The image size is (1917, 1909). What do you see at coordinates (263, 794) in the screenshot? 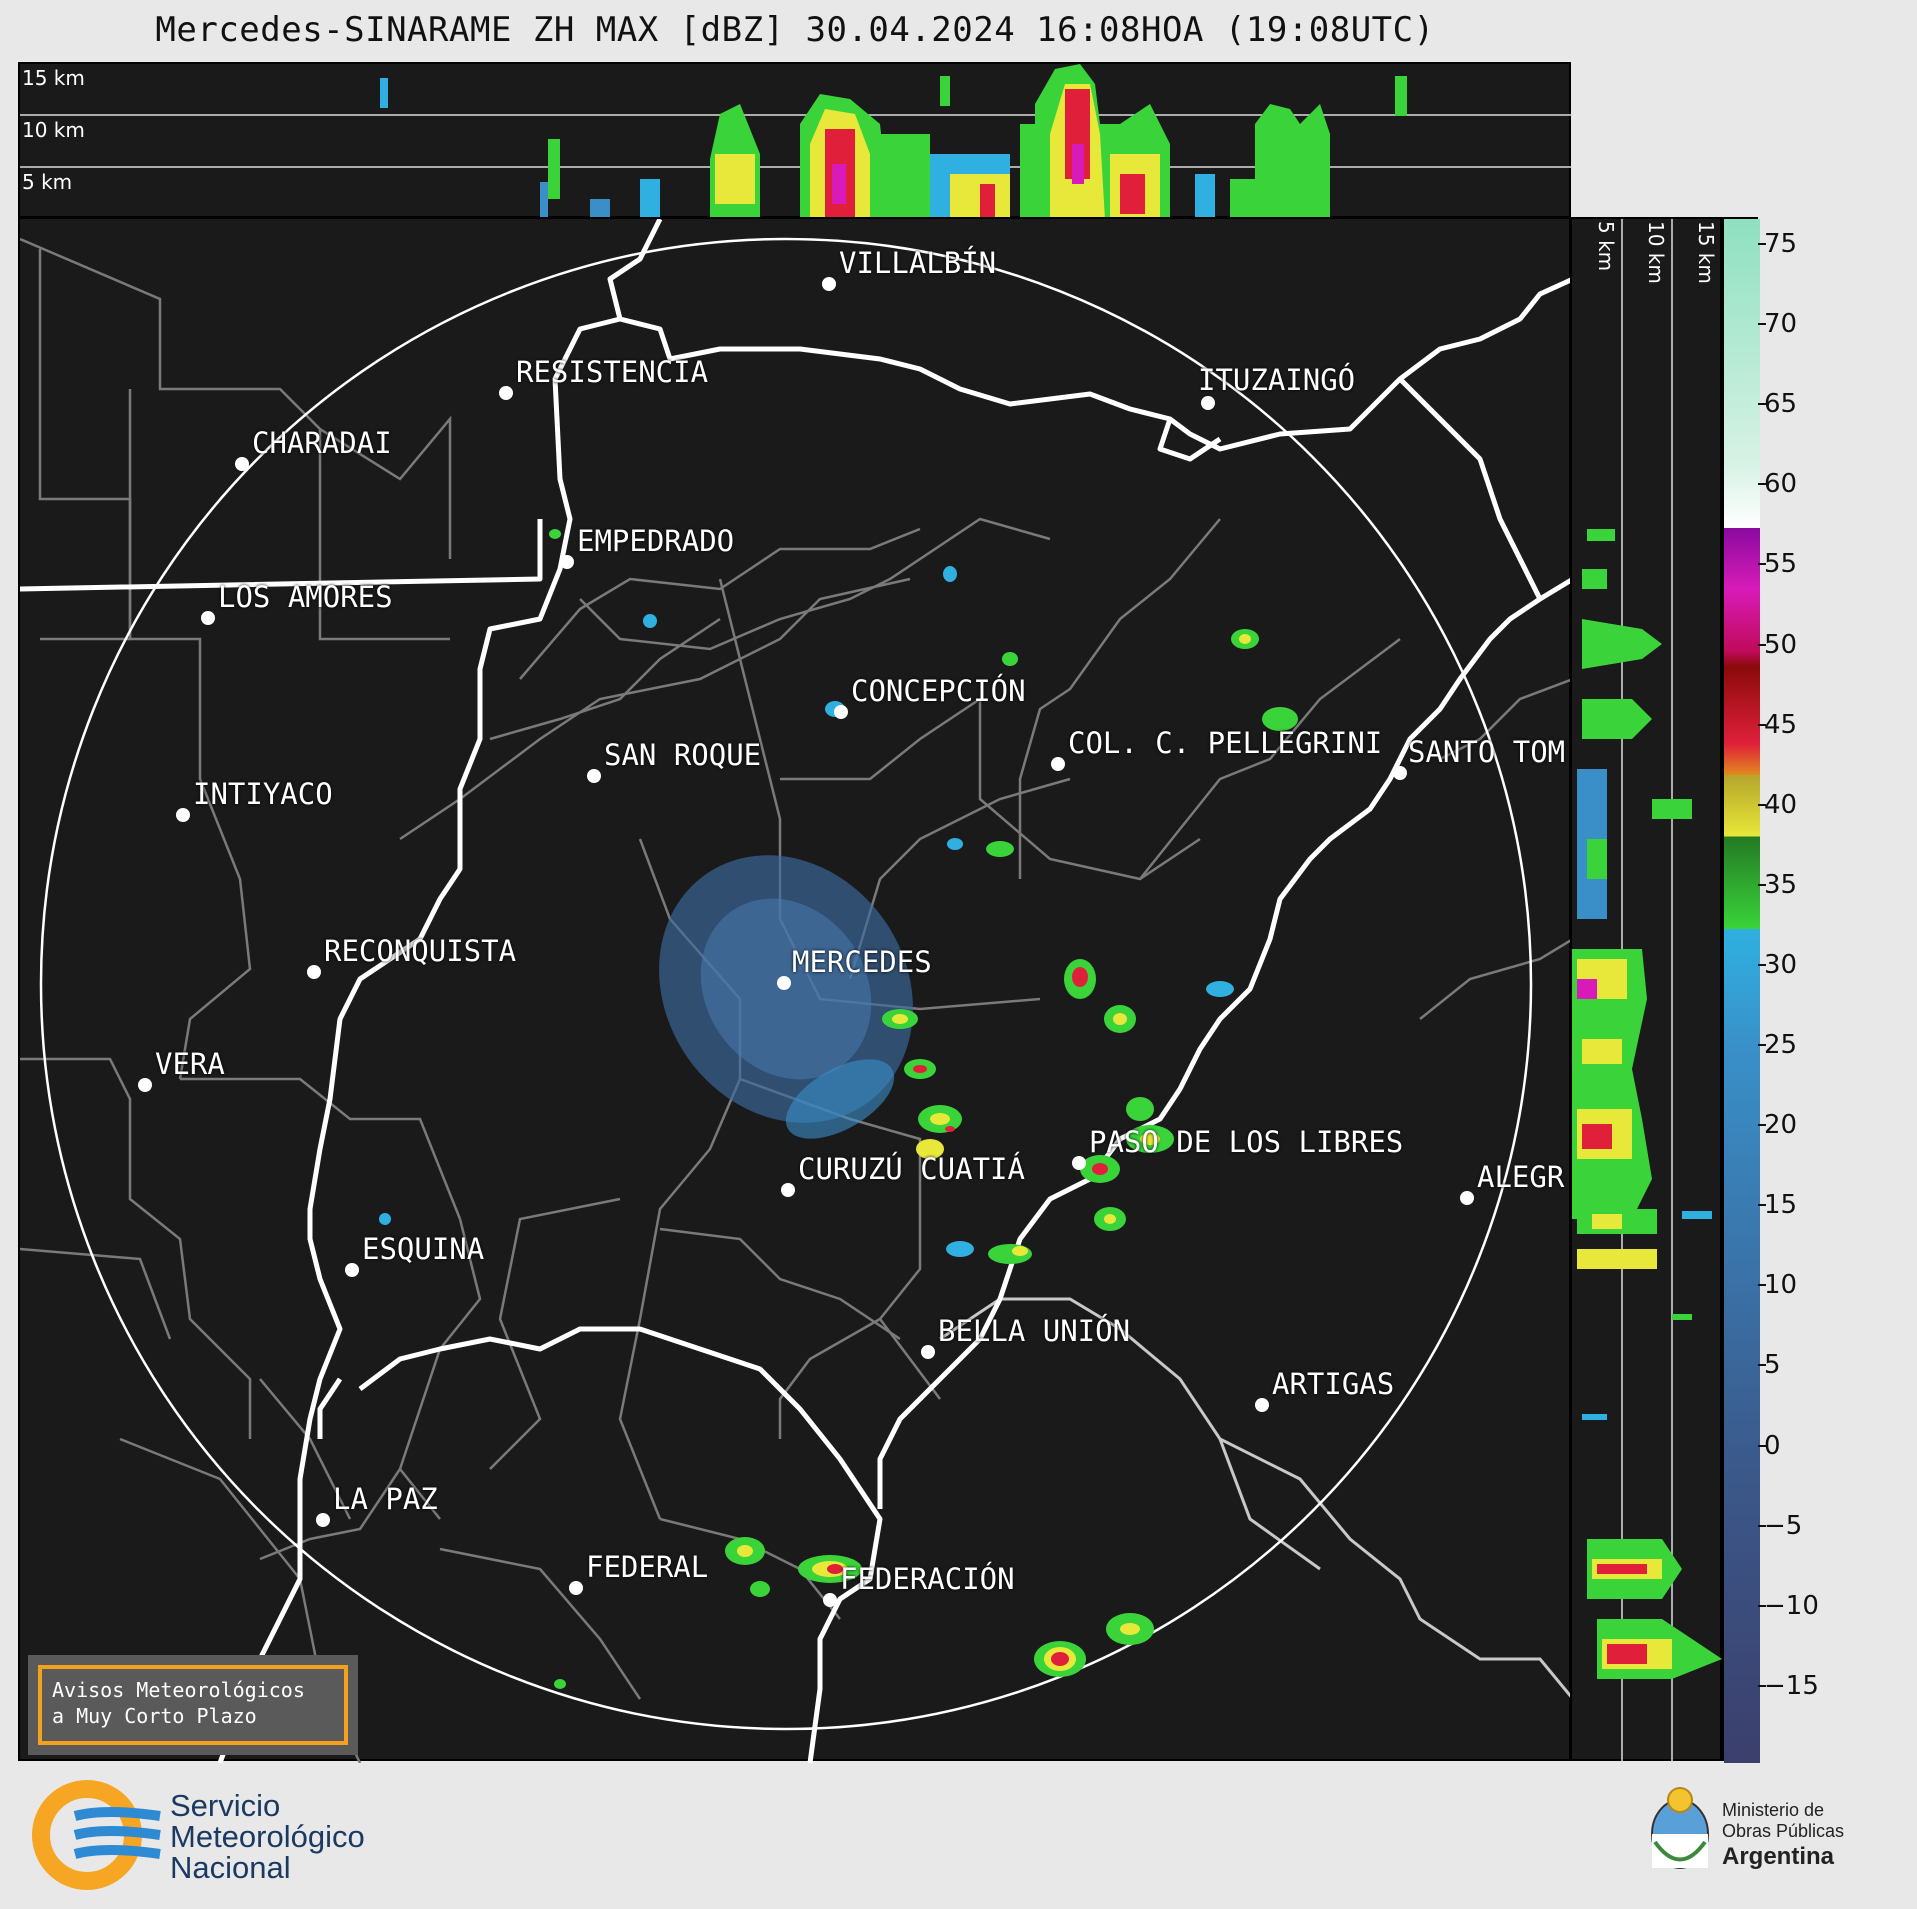
I see `city-label: INTIYACO` at bounding box center [263, 794].